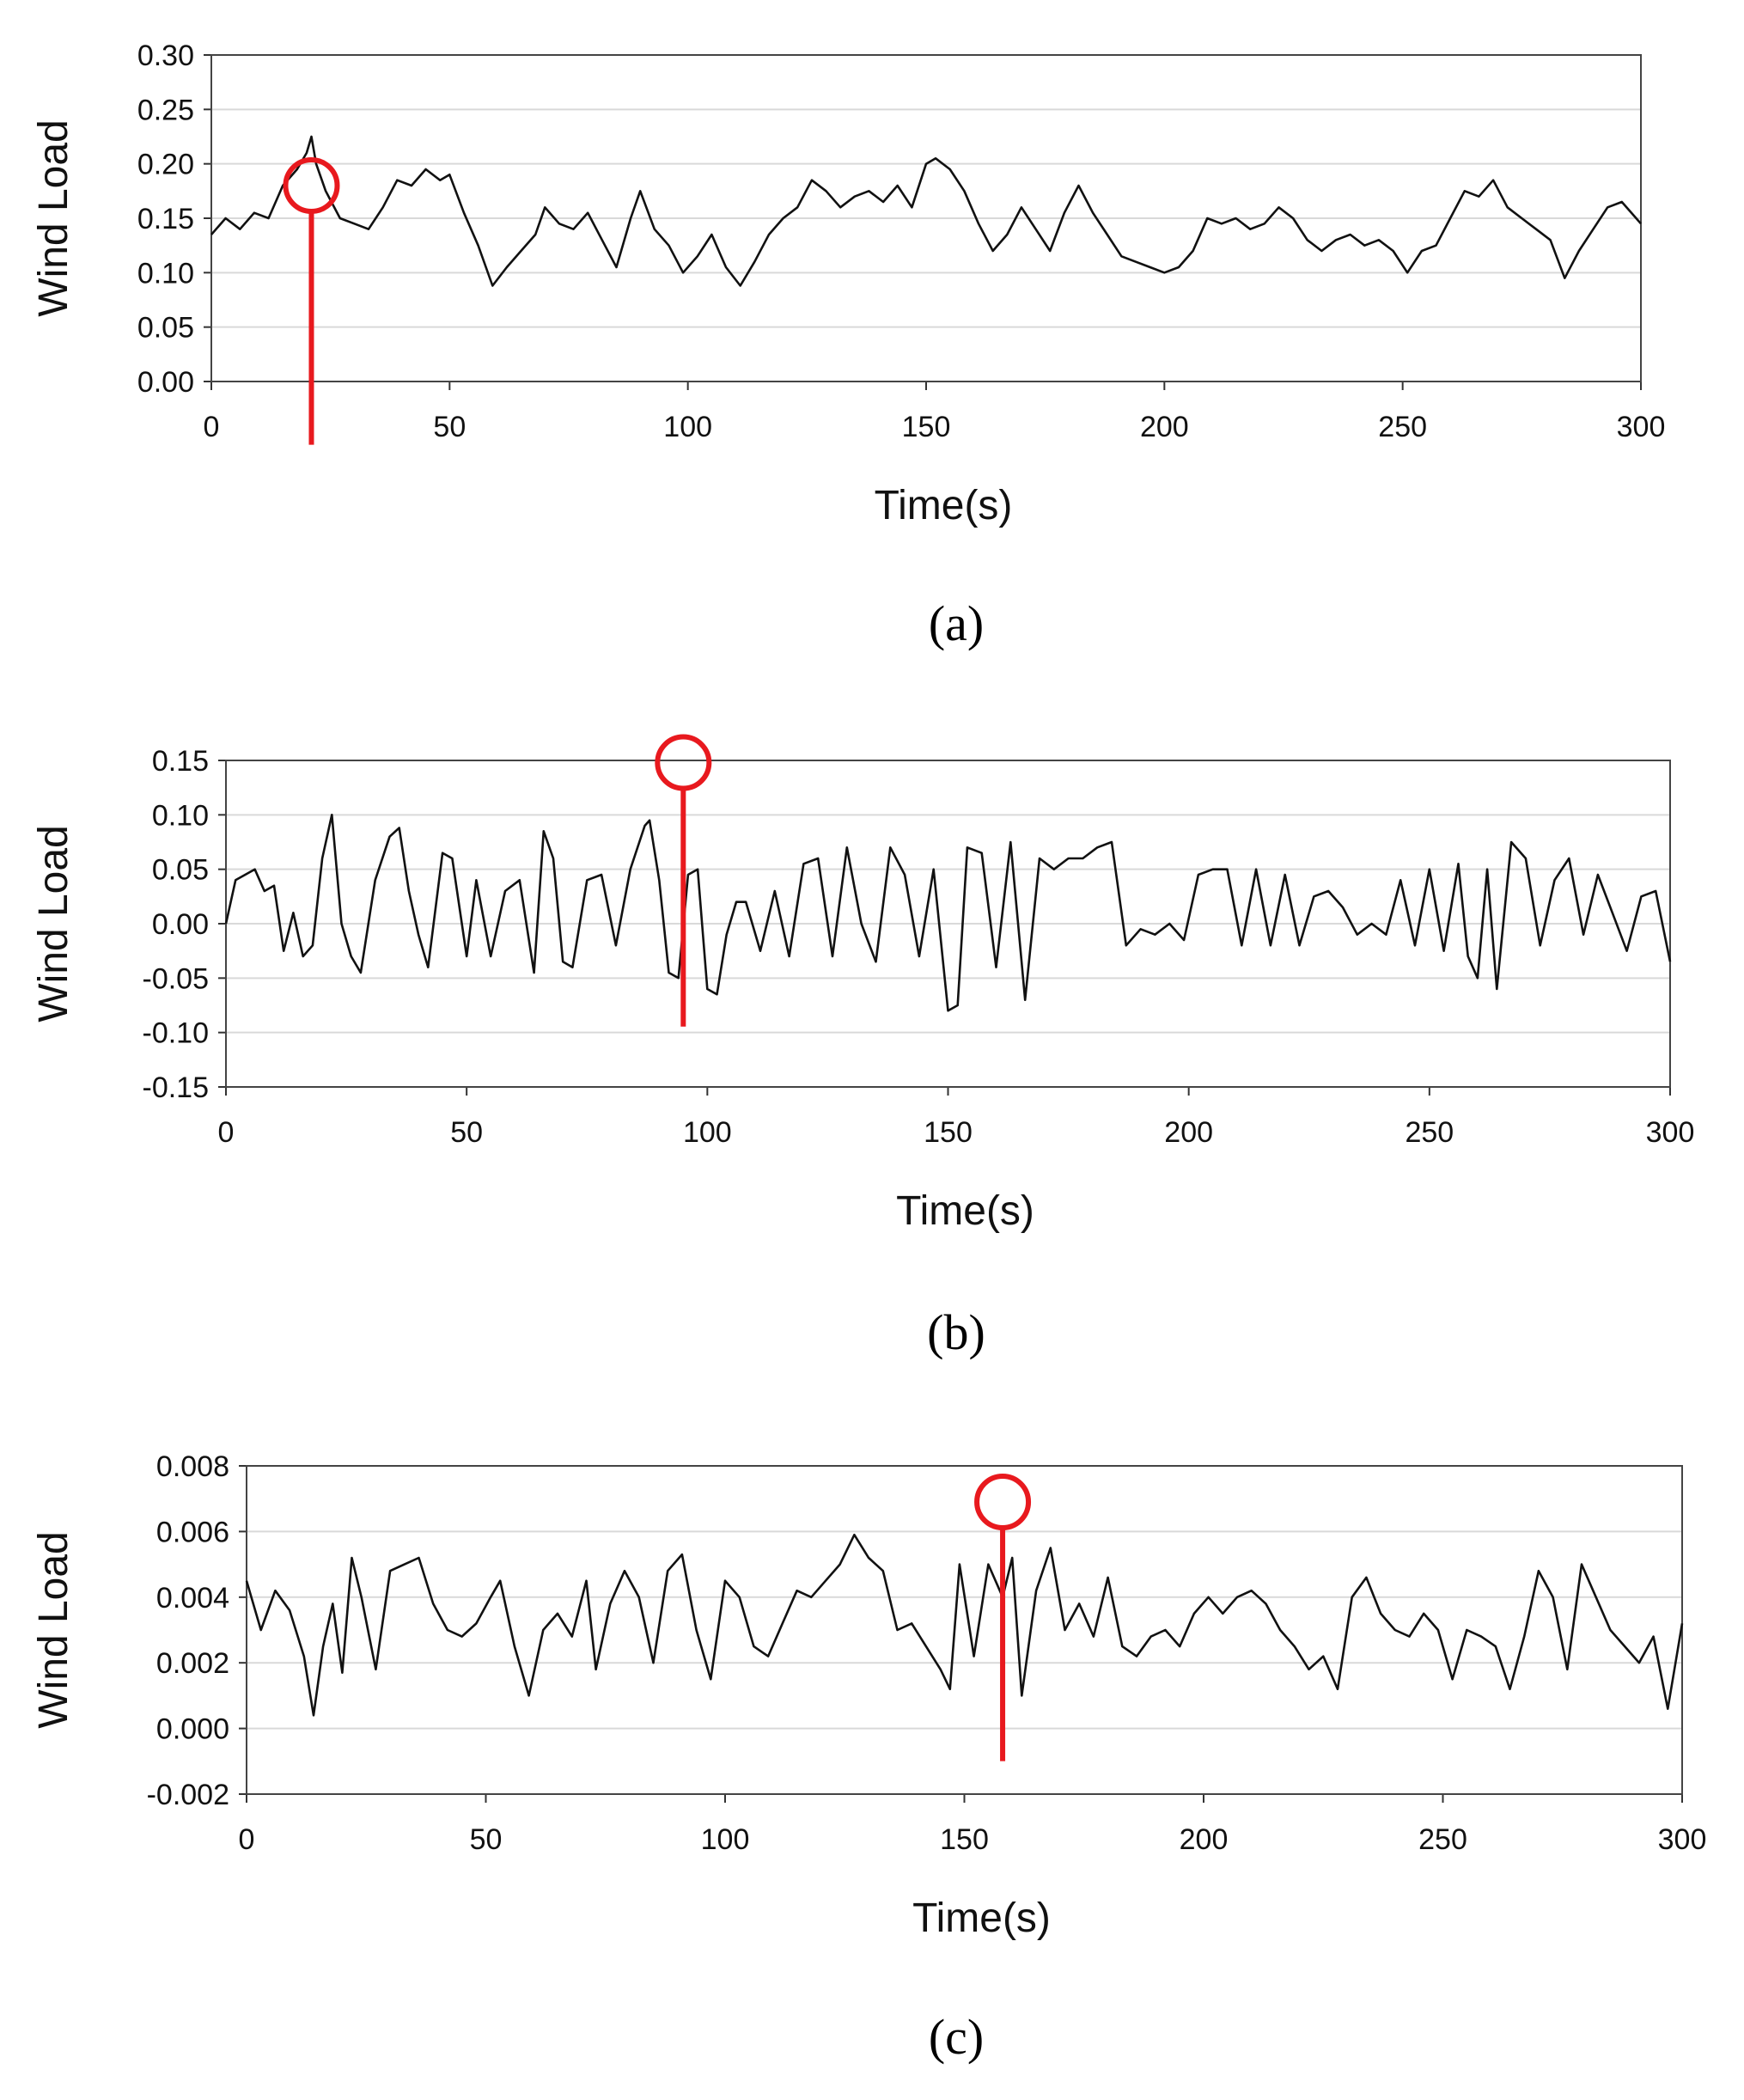 The width and height of the screenshot is (1744, 2100). I want to click on y-tick-label: -0.15, so click(176, 1087).